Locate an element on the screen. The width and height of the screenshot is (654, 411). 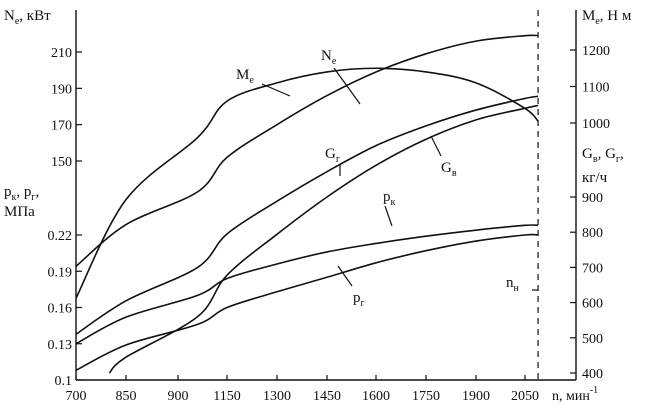
torque-series-label: Me is located at coordinates (245, 76).